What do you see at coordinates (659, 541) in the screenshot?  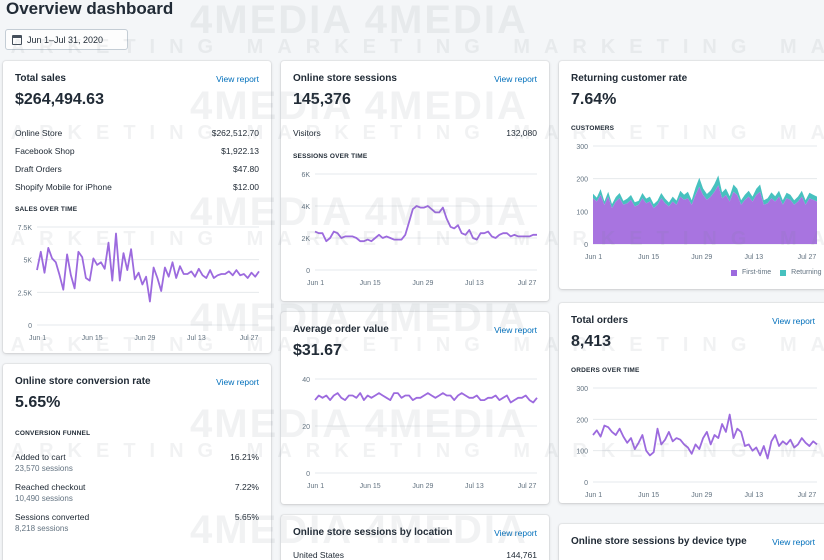 I see `card-title: Online store sessions by device type` at bounding box center [659, 541].